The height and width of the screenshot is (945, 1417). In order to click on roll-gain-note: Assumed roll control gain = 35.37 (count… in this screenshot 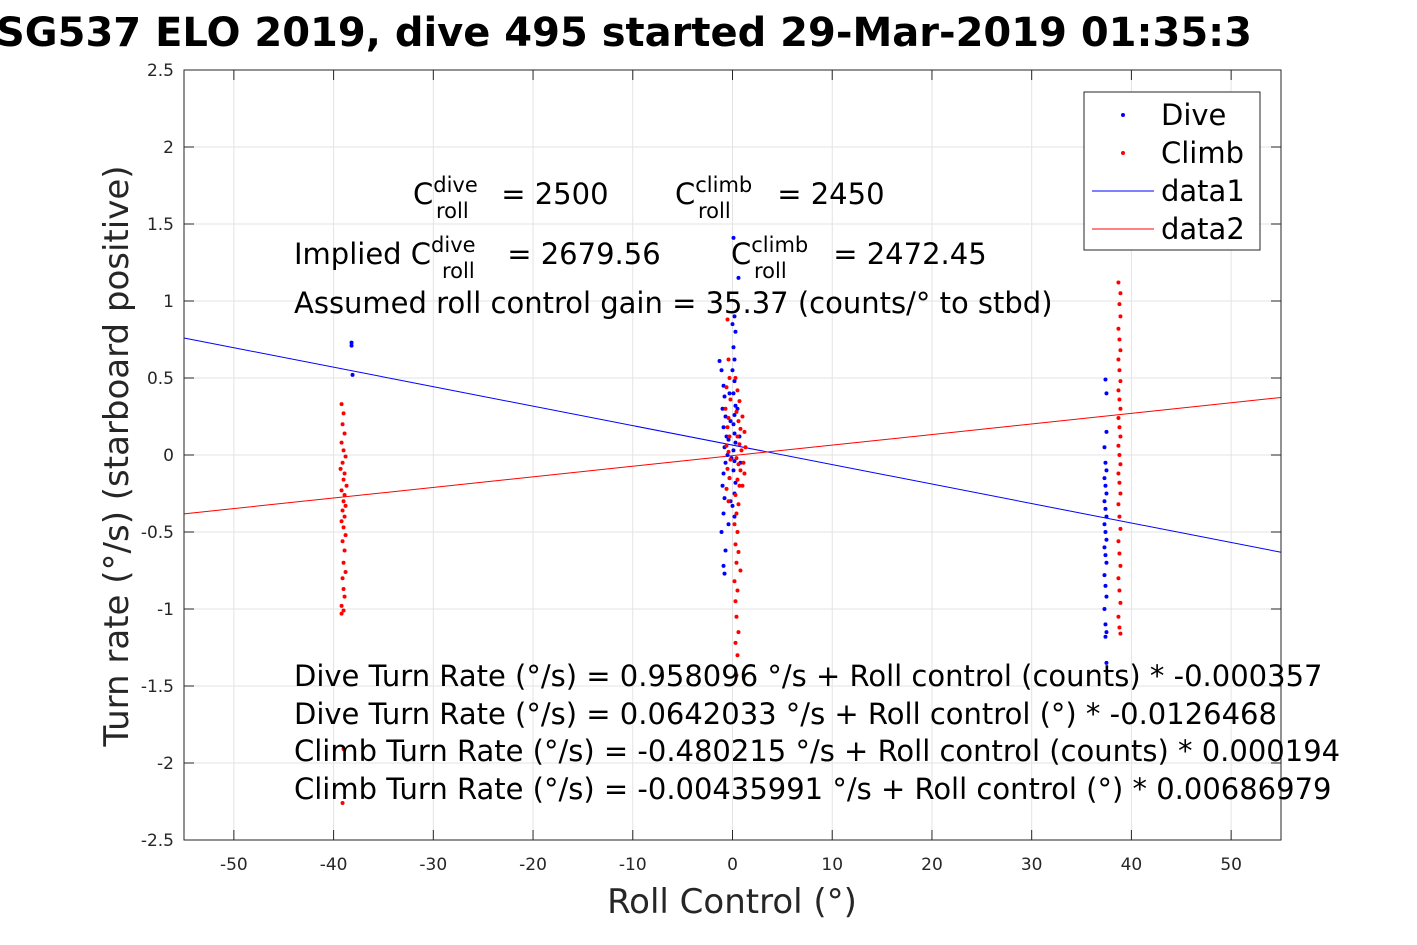, I will do `click(673, 303)`.